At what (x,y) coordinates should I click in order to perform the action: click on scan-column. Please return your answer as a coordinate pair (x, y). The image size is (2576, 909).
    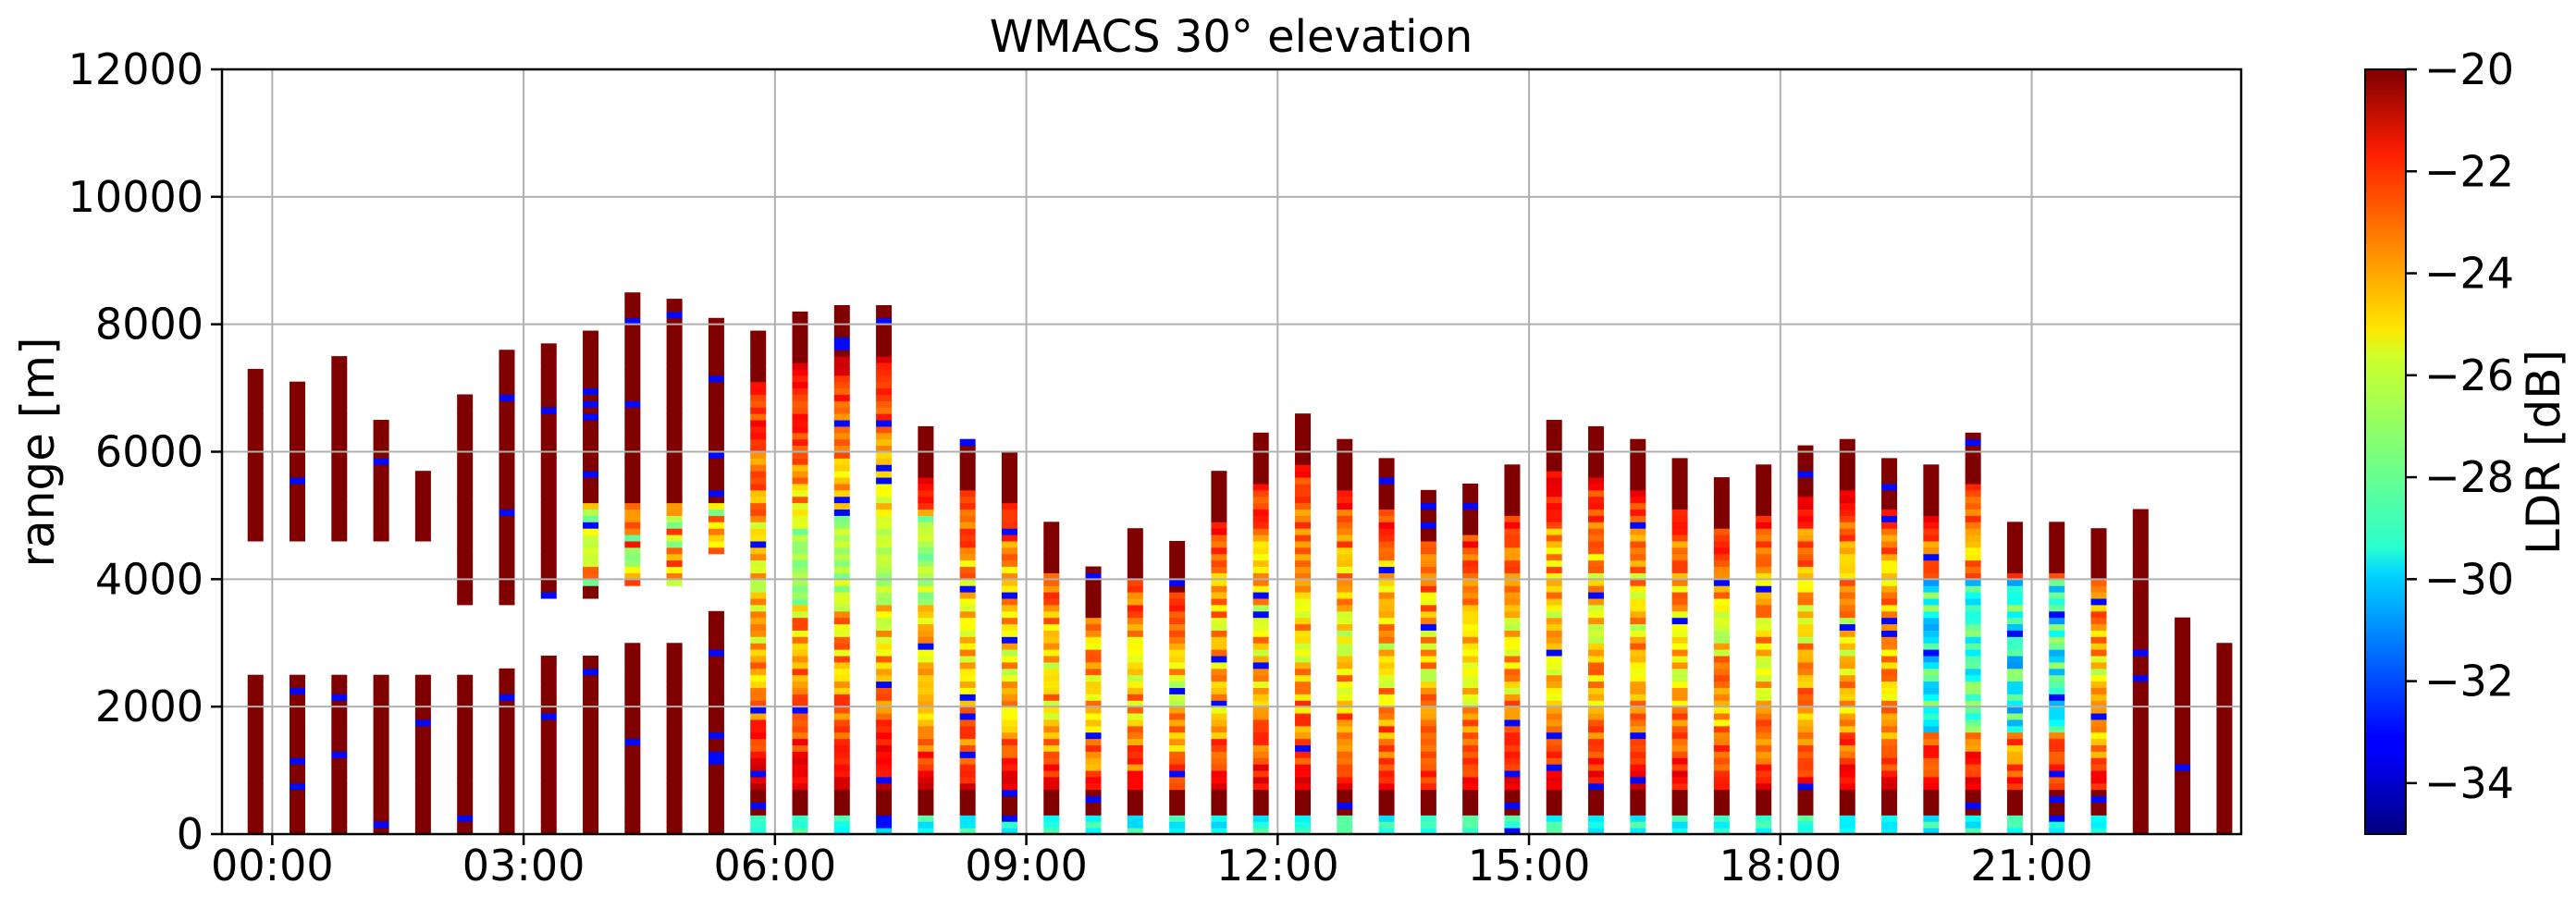
    Looking at the image, I should click on (2183, 725).